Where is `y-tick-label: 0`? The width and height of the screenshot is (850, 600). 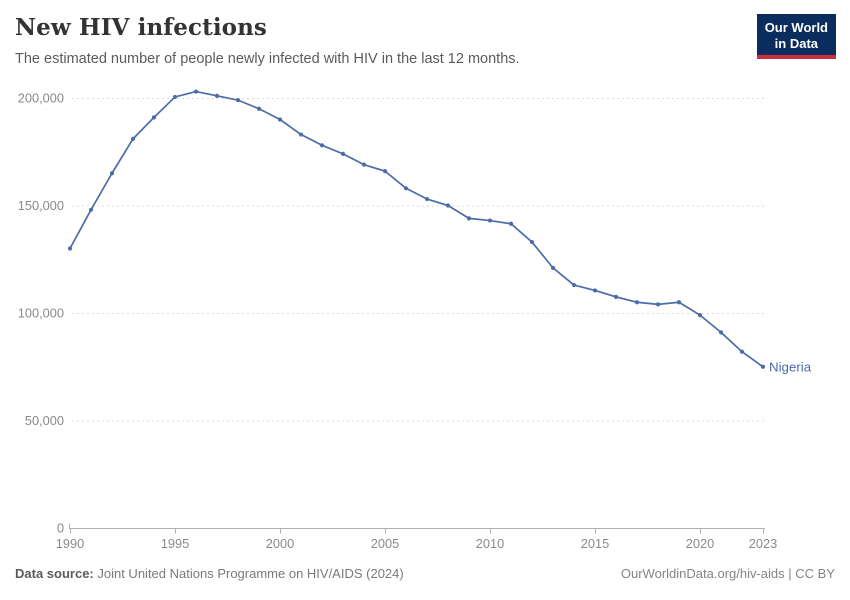
y-tick-label: 0 is located at coordinates (60, 528).